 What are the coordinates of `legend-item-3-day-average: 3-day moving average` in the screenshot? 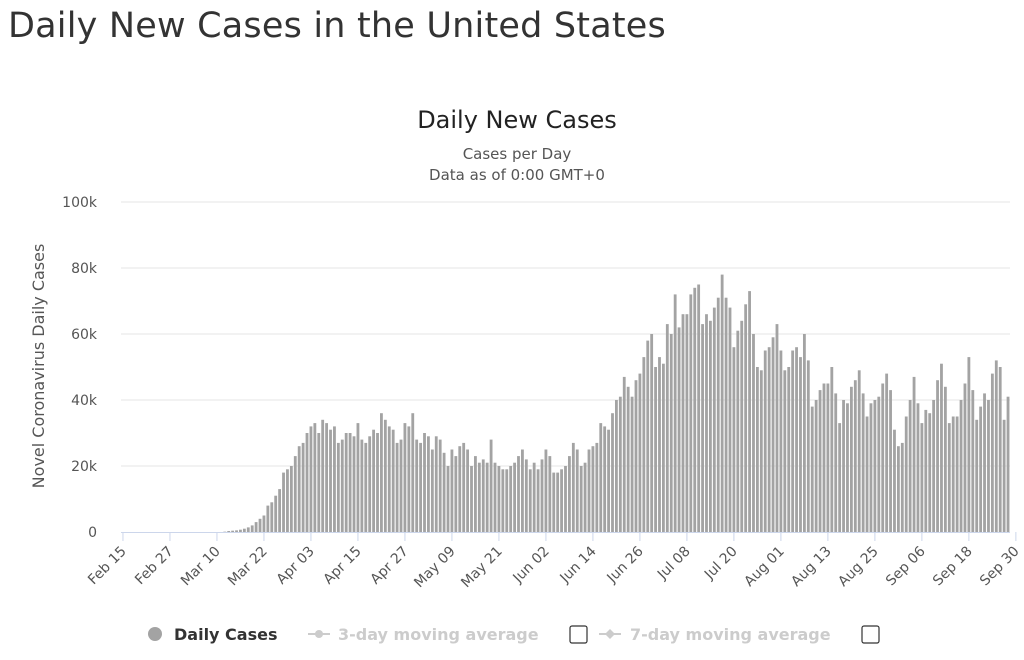 It's located at (423, 634).